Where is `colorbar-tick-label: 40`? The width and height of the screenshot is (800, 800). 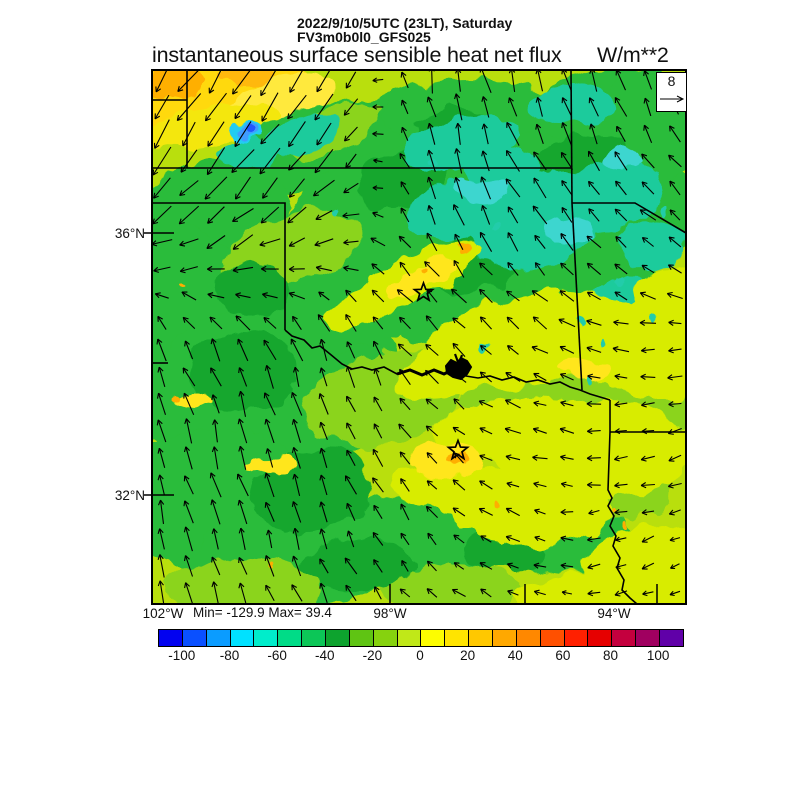 colorbar-tick-label: 40 is located at coordinates (515, 655).